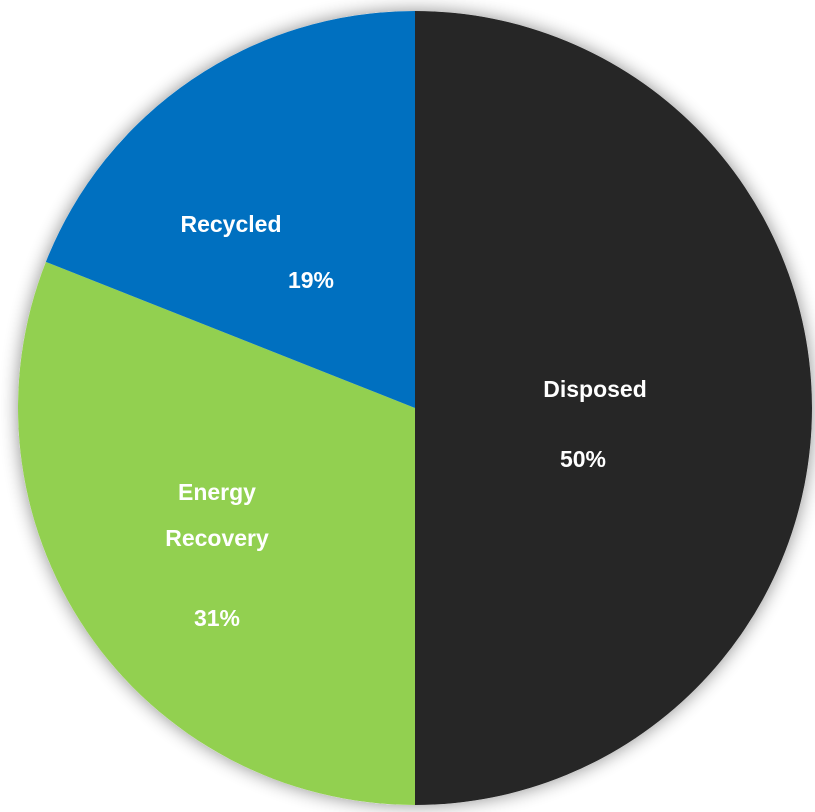  Describe the element at coordinates (595, 389) in the screenshot. I see `category-label: Disposed` at that location.